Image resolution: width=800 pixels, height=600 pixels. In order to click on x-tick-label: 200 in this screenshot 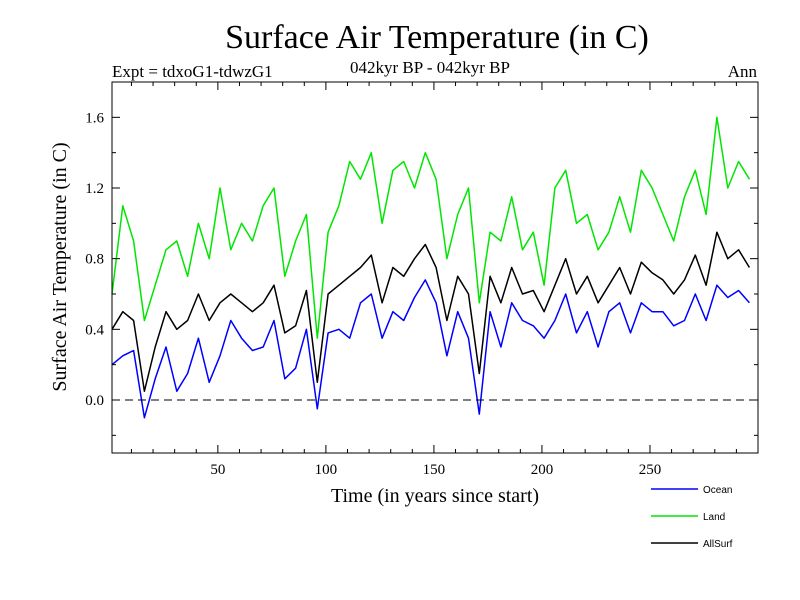, I will do `click(542, 470)`.